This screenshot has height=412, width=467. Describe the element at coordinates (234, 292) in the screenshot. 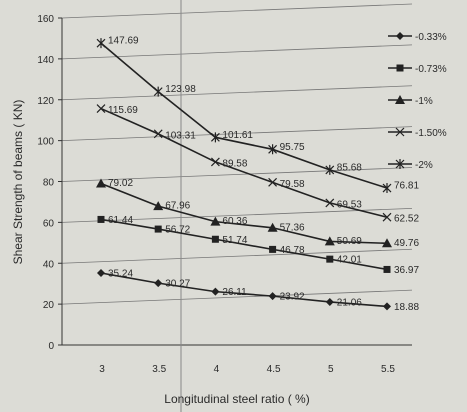

I see `data-label: 26.11` at that location.